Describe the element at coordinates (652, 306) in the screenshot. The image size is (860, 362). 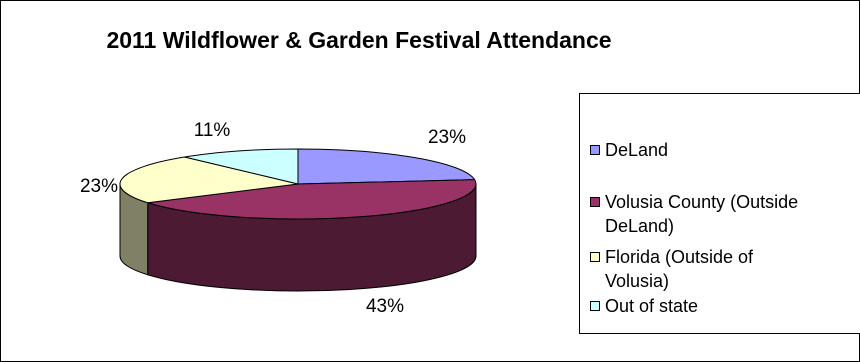
I see `legend-label-out-of-state: Out of state` at that location.